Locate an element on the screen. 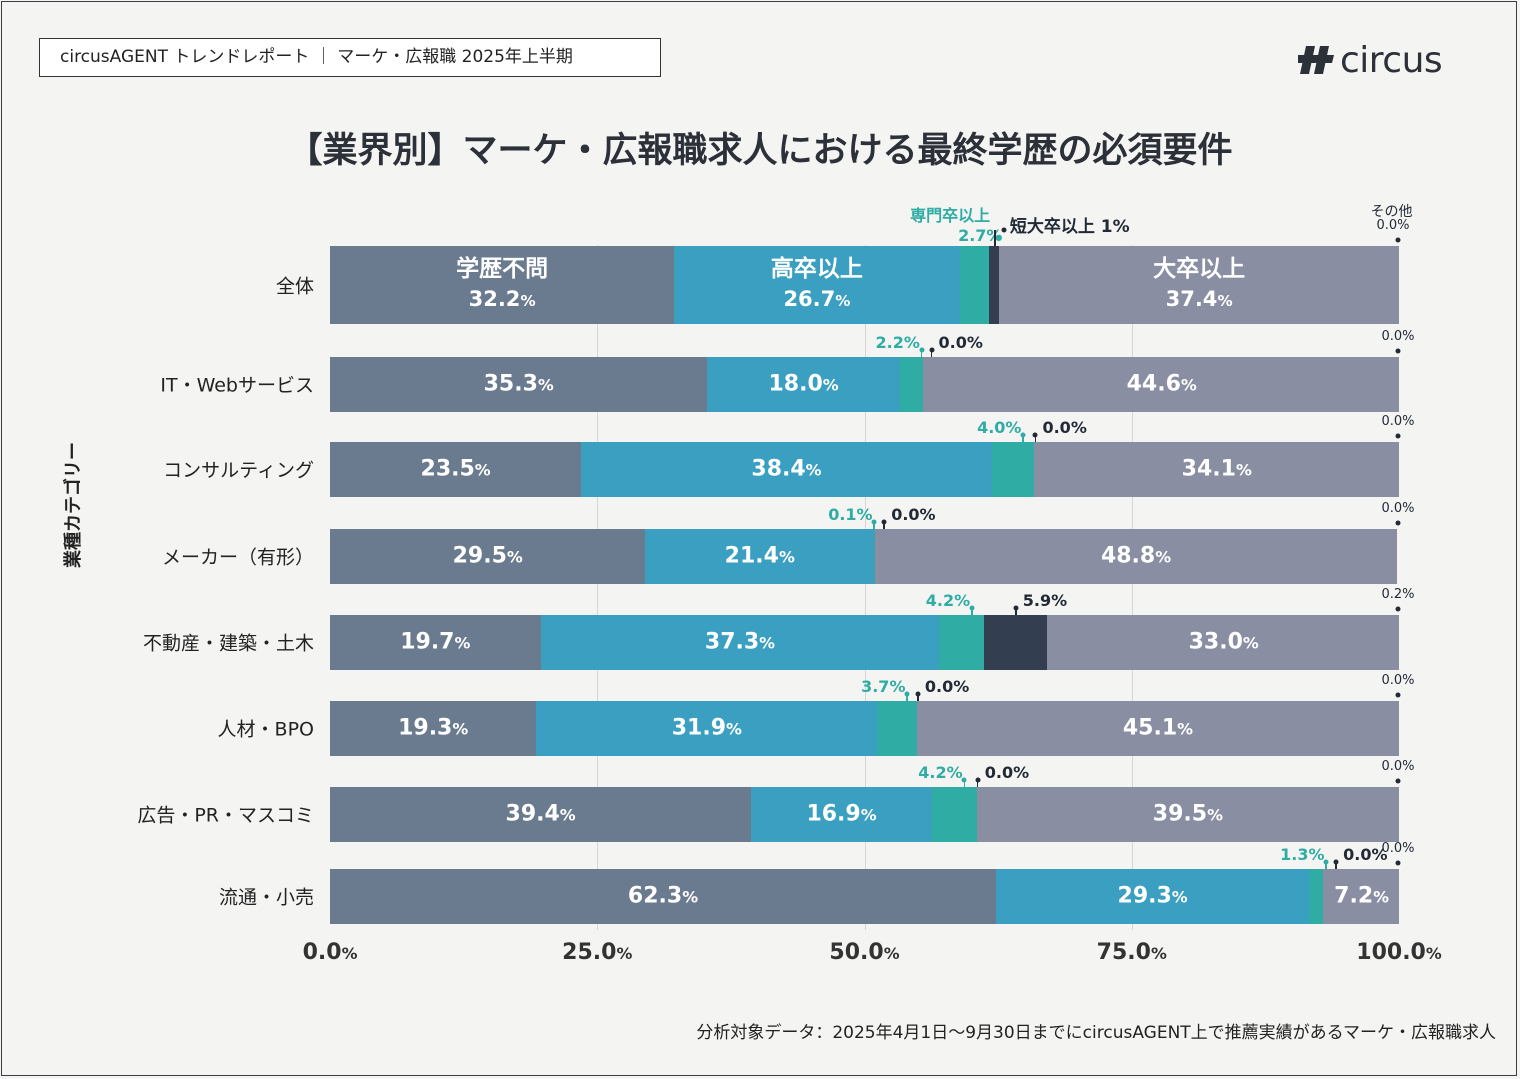  bar-value-label: 48.8% is located at coordinates (1136, 556).